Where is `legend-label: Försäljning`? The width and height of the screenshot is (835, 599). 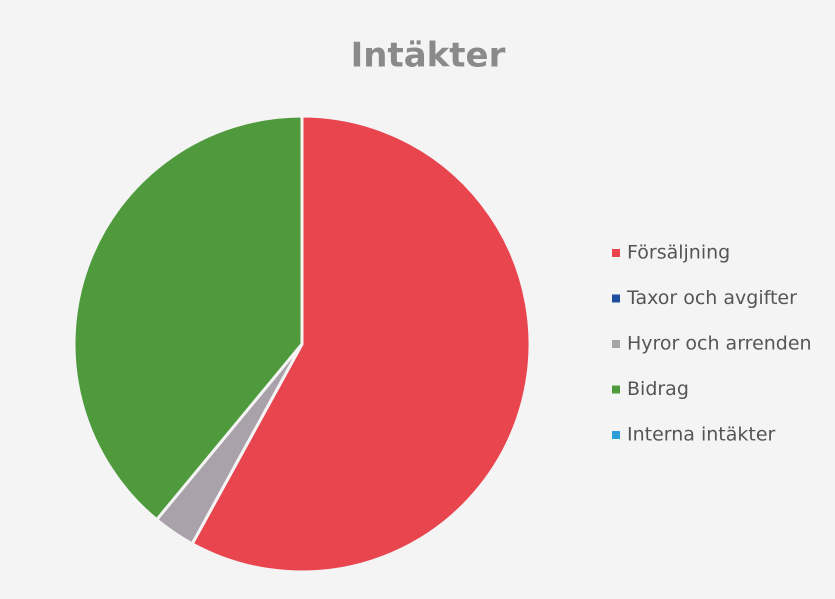 legend-label: Försäljning is located at coordinates (678, 253).